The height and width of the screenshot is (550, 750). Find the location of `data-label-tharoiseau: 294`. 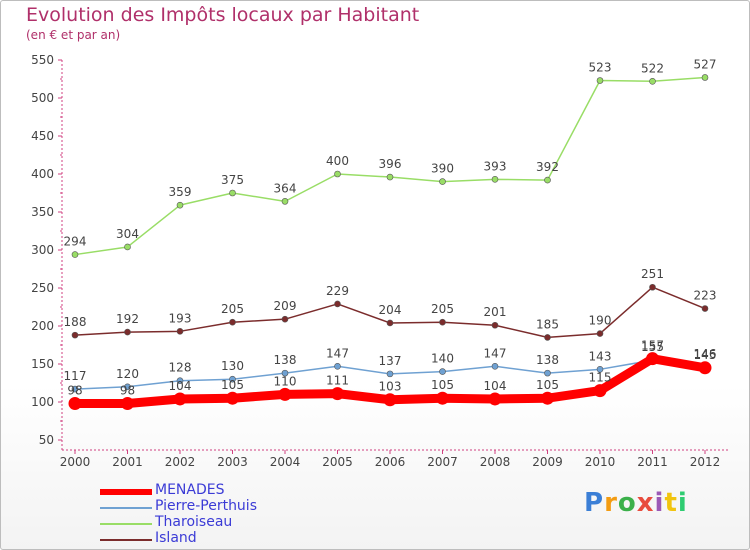

data-label-tharoiseau: 294 is located at coordinates (75, 242).